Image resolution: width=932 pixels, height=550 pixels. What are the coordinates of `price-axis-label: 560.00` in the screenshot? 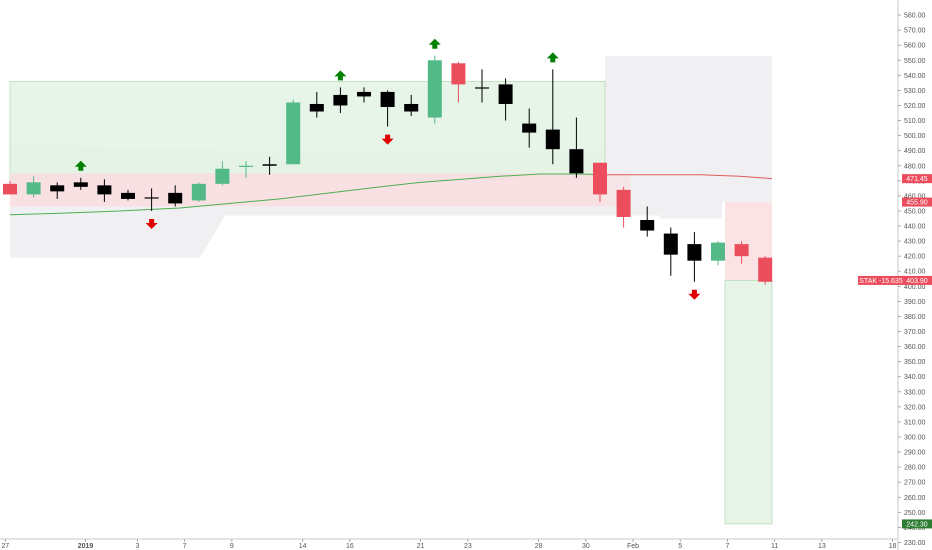 It's located at (915, 46).